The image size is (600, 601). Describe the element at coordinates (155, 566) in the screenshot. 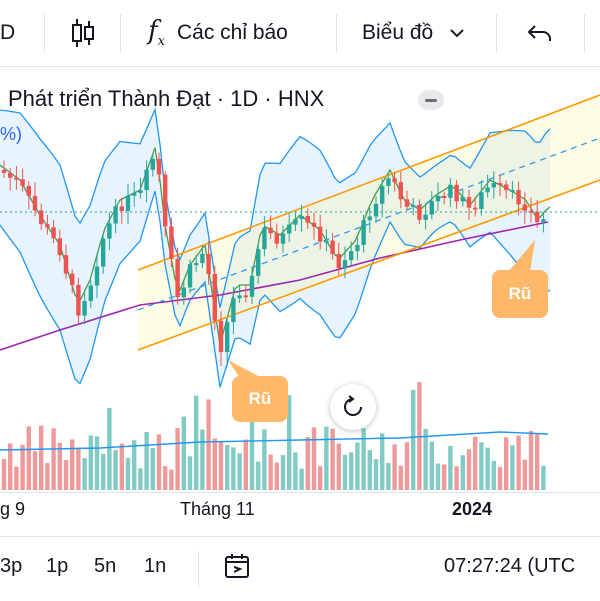

I see `range-button: 1n` at that location.